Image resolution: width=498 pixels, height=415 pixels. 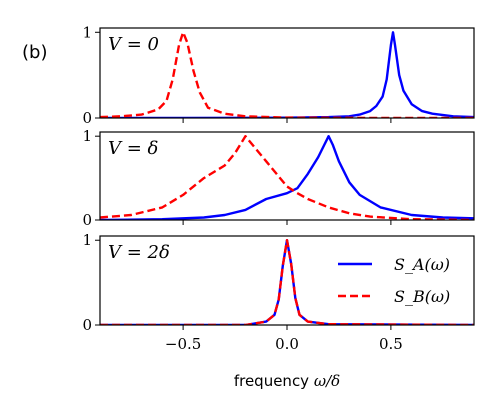 I want to click on x-axis-label: frequency ω/δ, so click(x=287, y=381).